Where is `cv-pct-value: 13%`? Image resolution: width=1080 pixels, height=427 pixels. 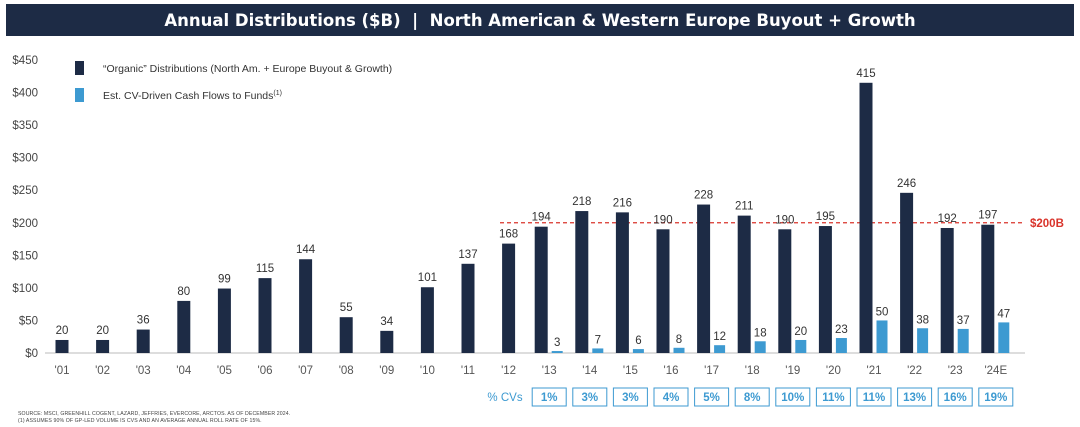
cv-pct-value: 13% is located at coordinates (914, 398).